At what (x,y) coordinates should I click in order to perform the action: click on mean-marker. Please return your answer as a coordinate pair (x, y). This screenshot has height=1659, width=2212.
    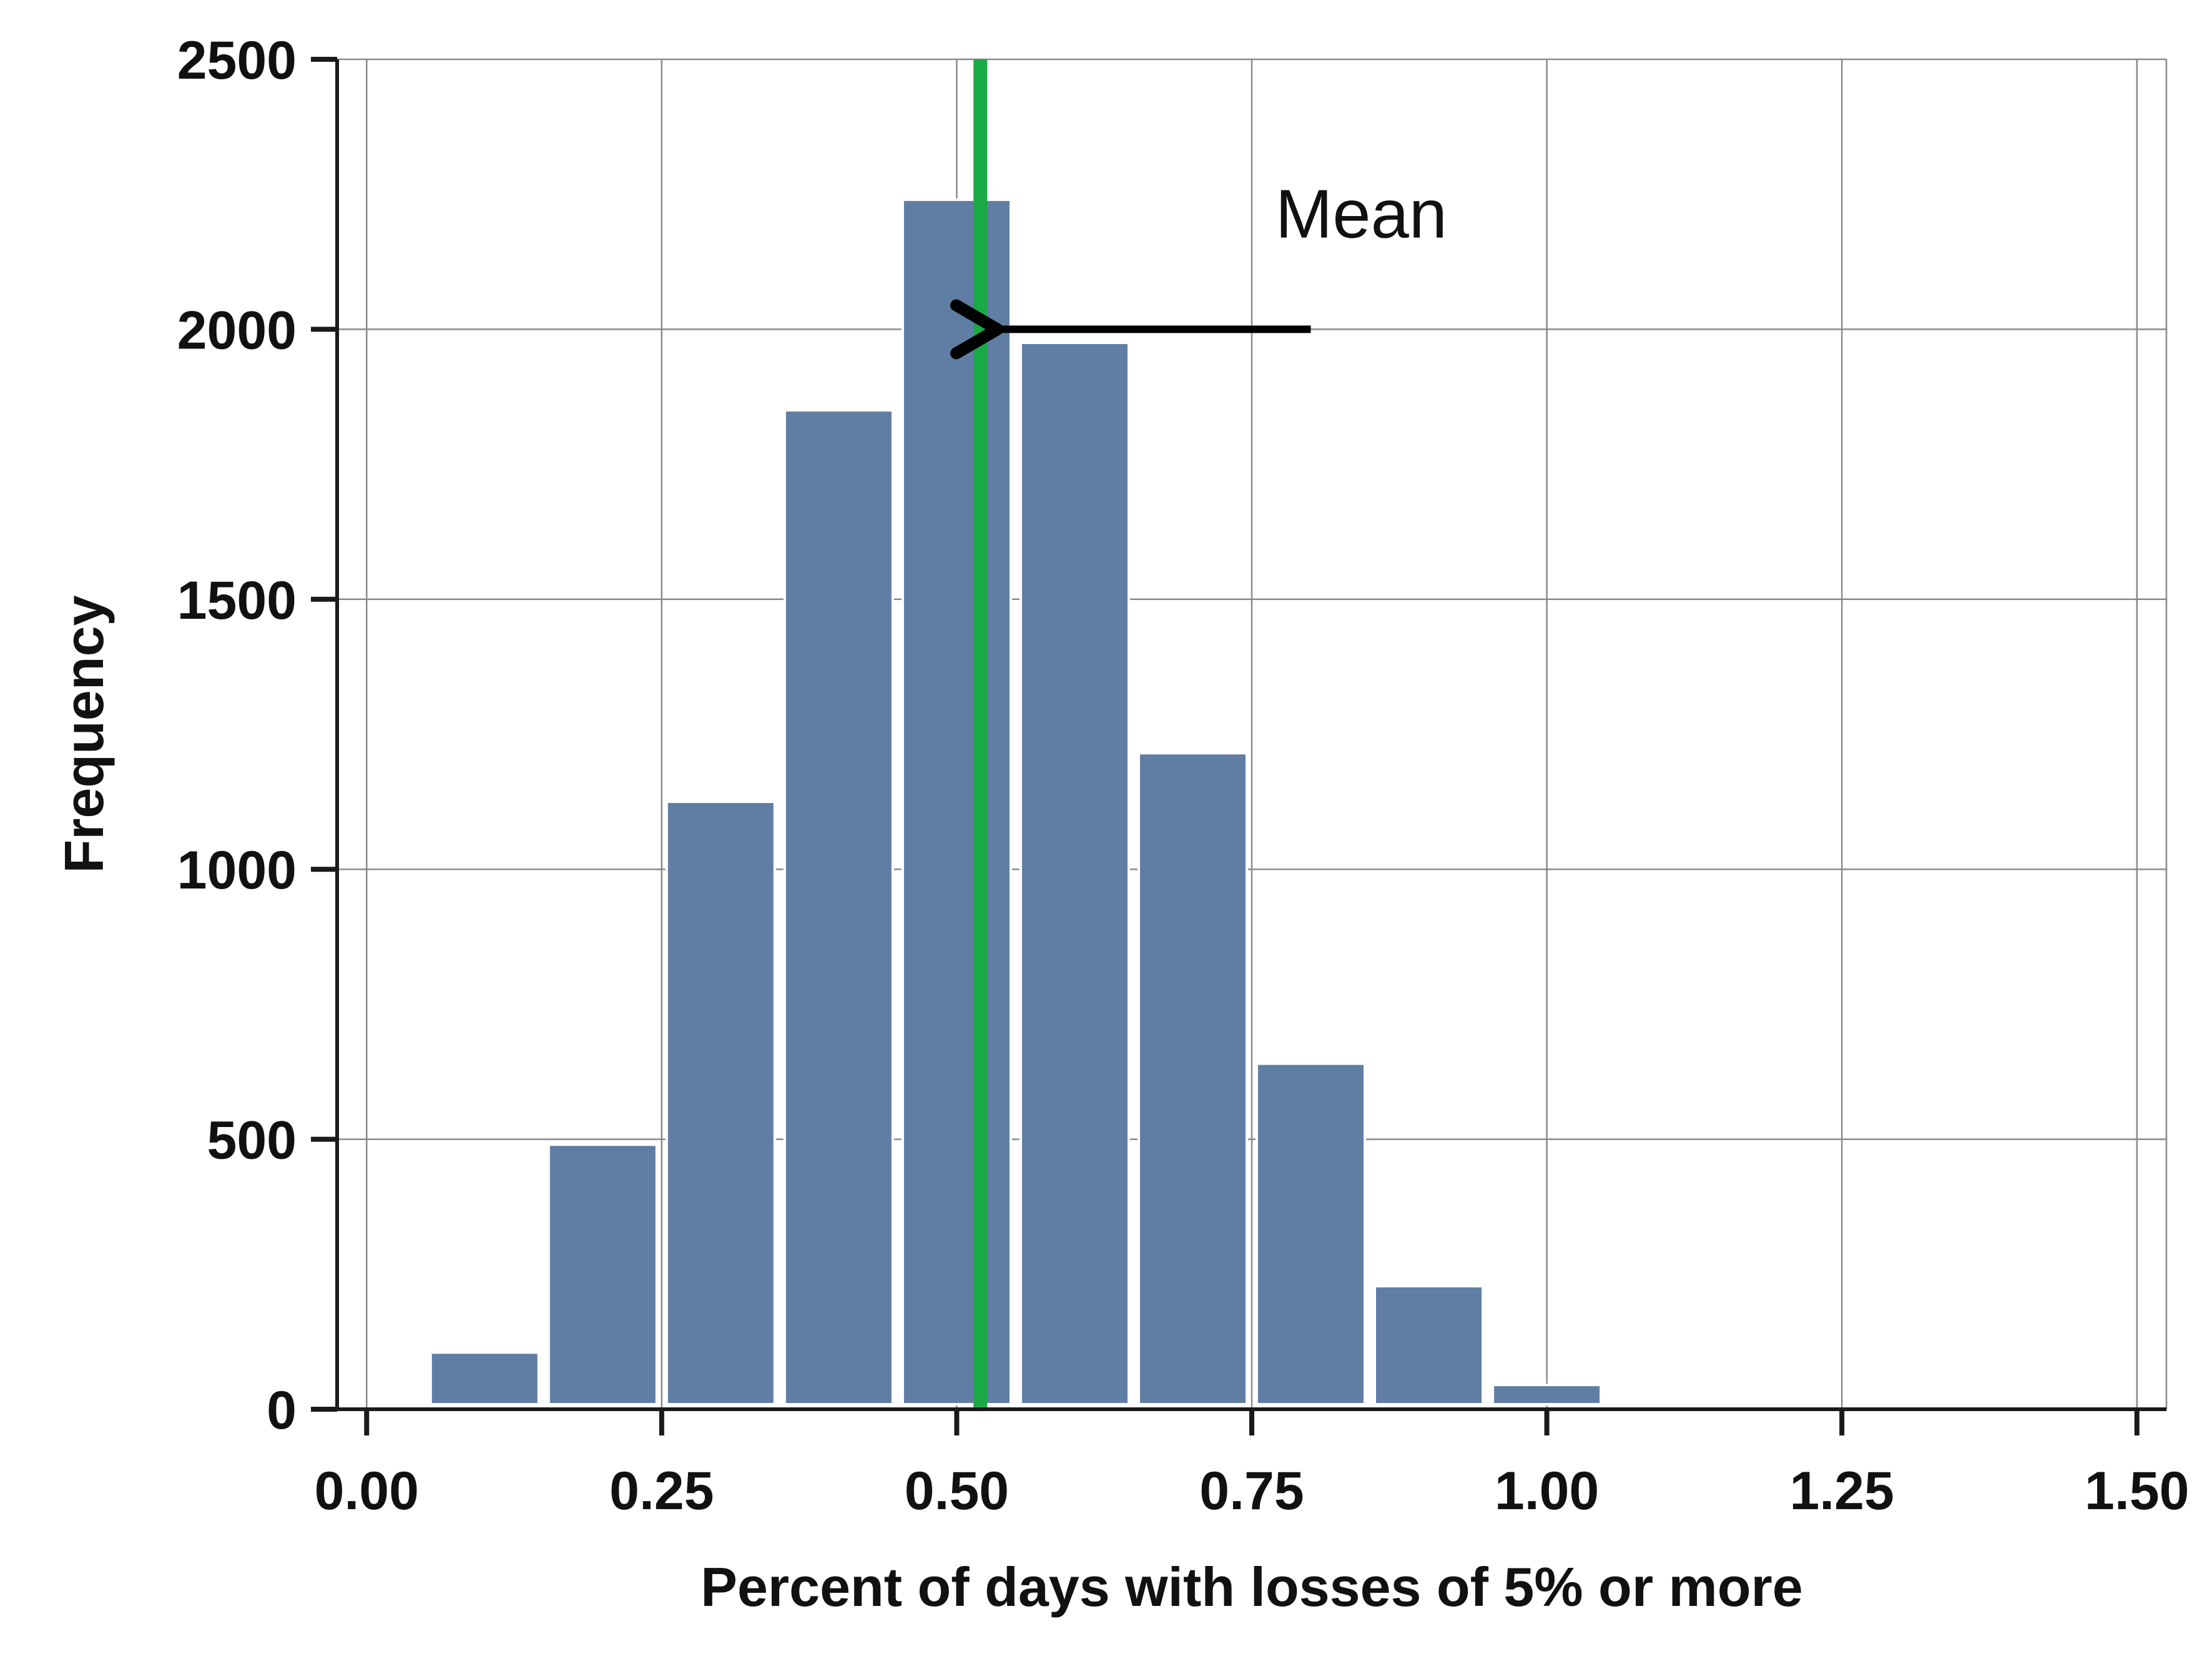
    Looking at the image, I should click on (1130, 734).